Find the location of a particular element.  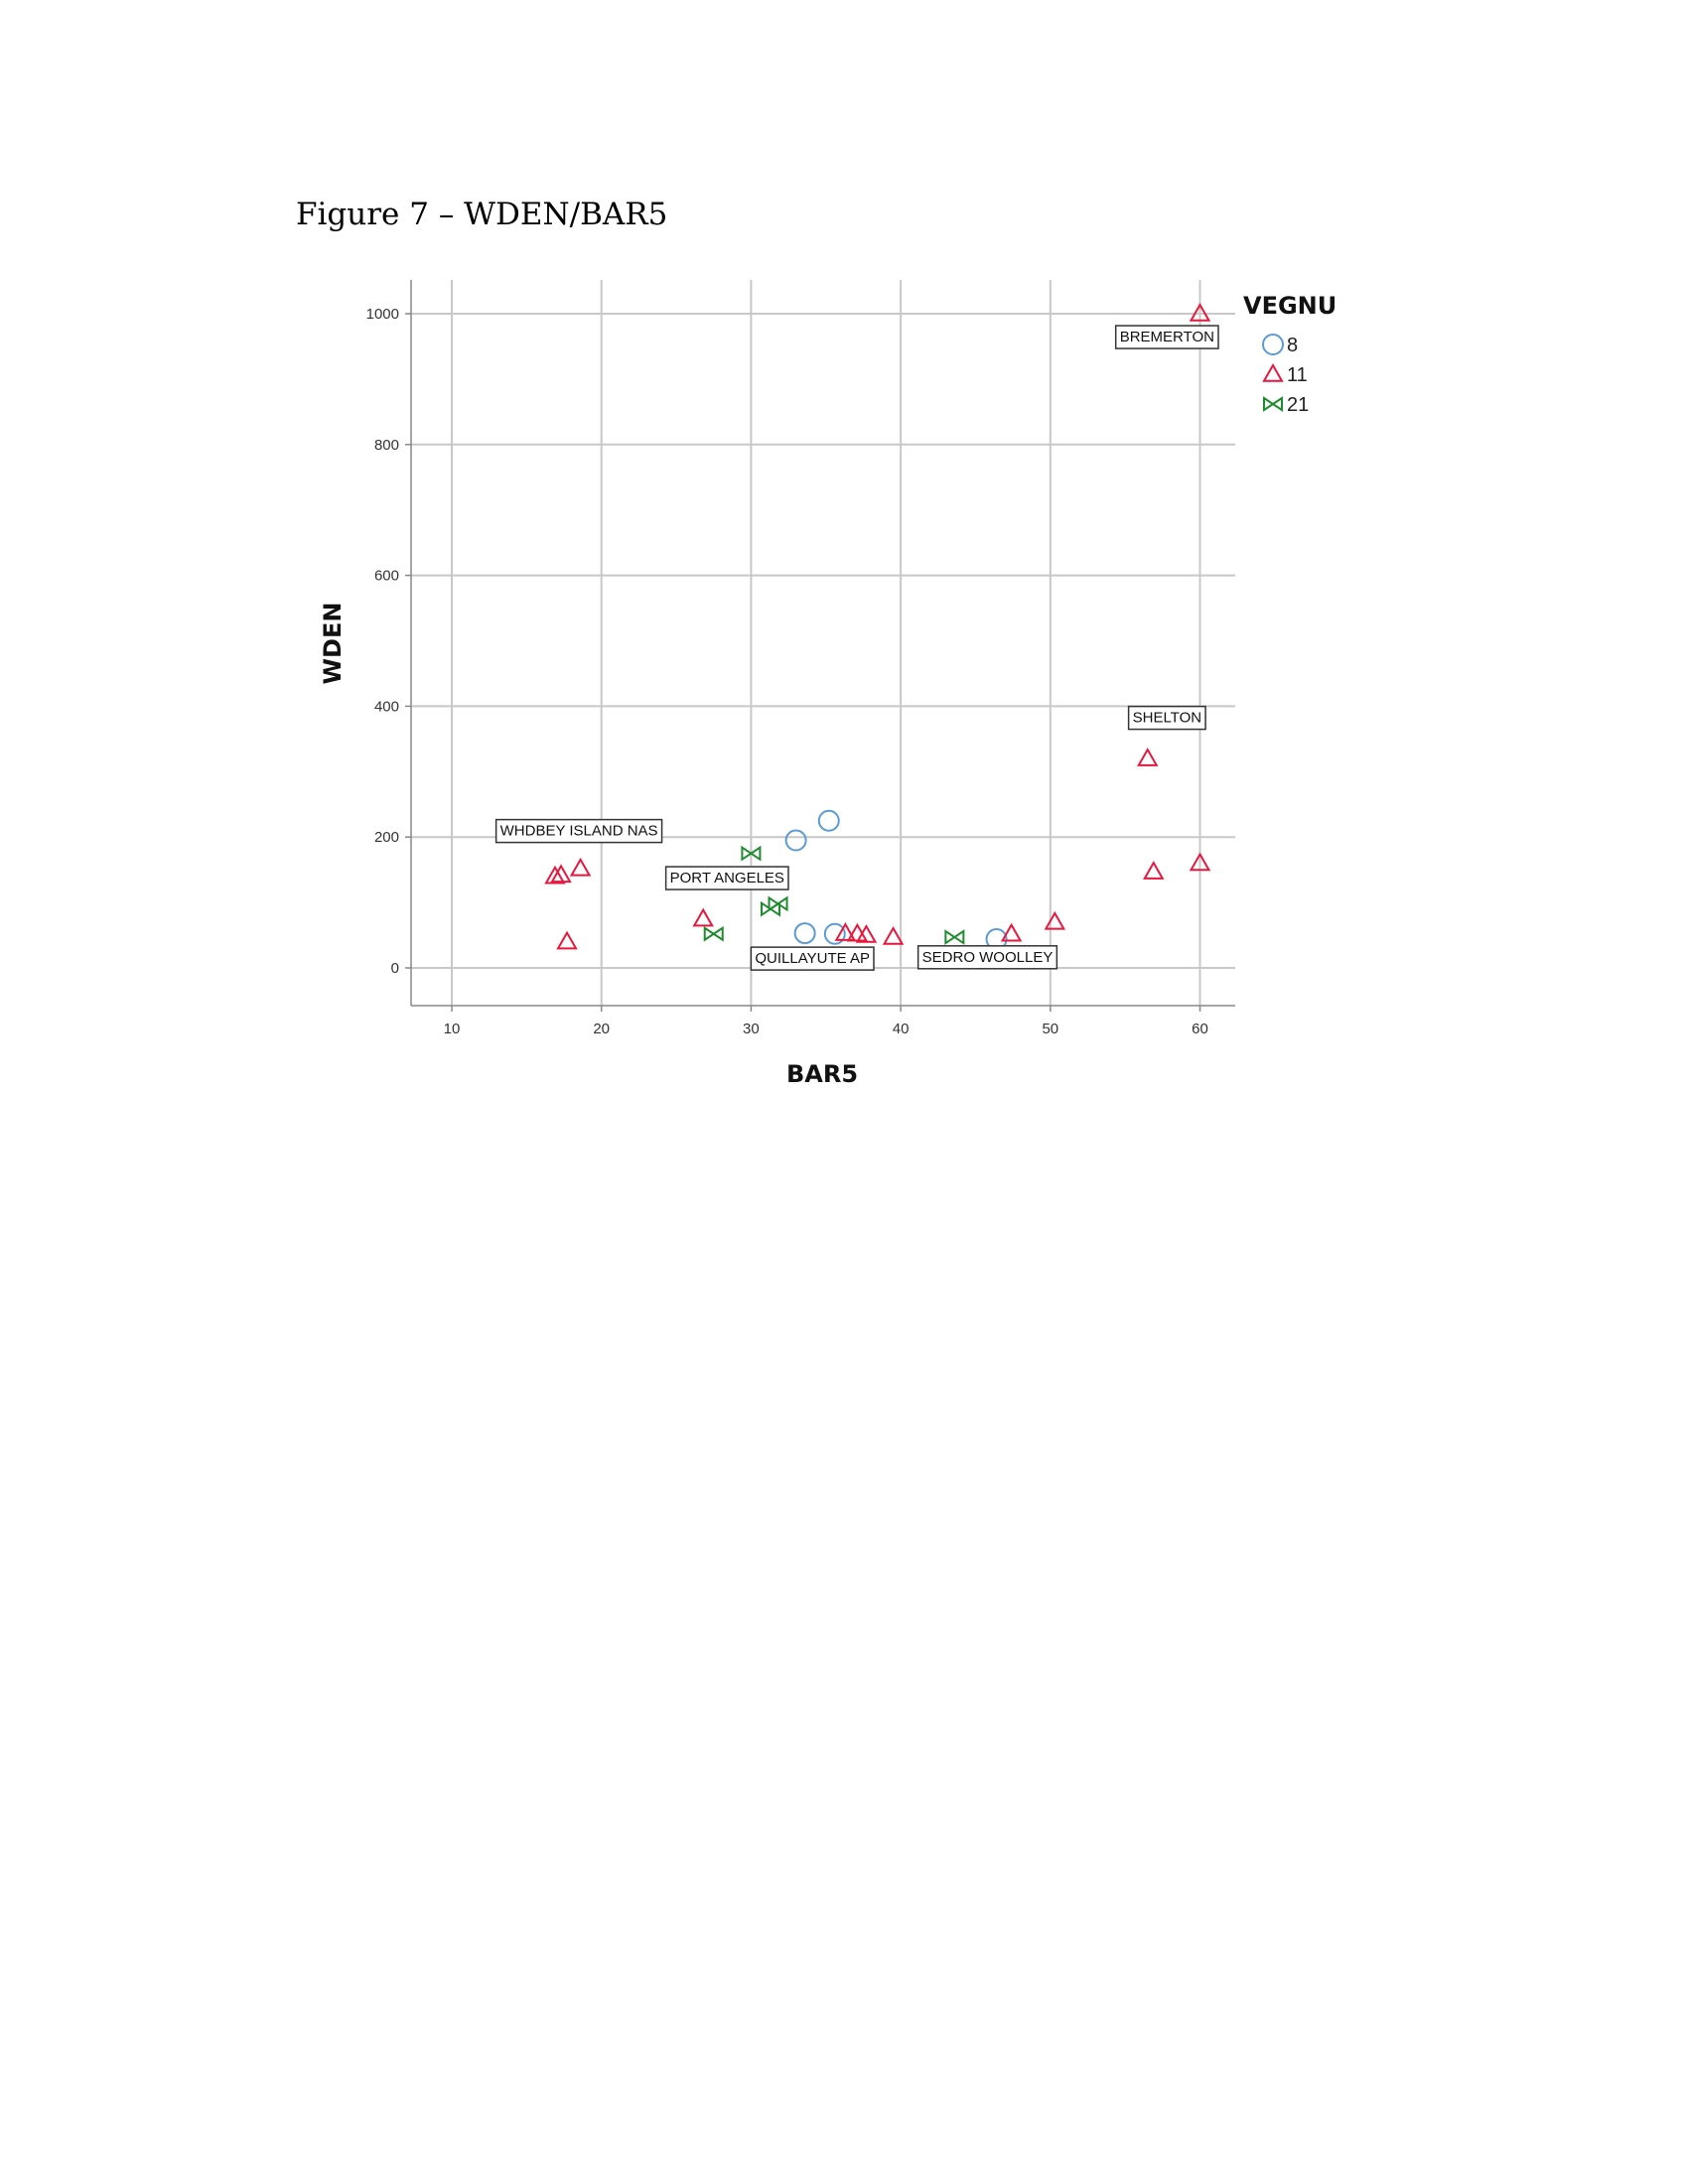

y-axis-title: WDEN is located at coordinates (333, 644).